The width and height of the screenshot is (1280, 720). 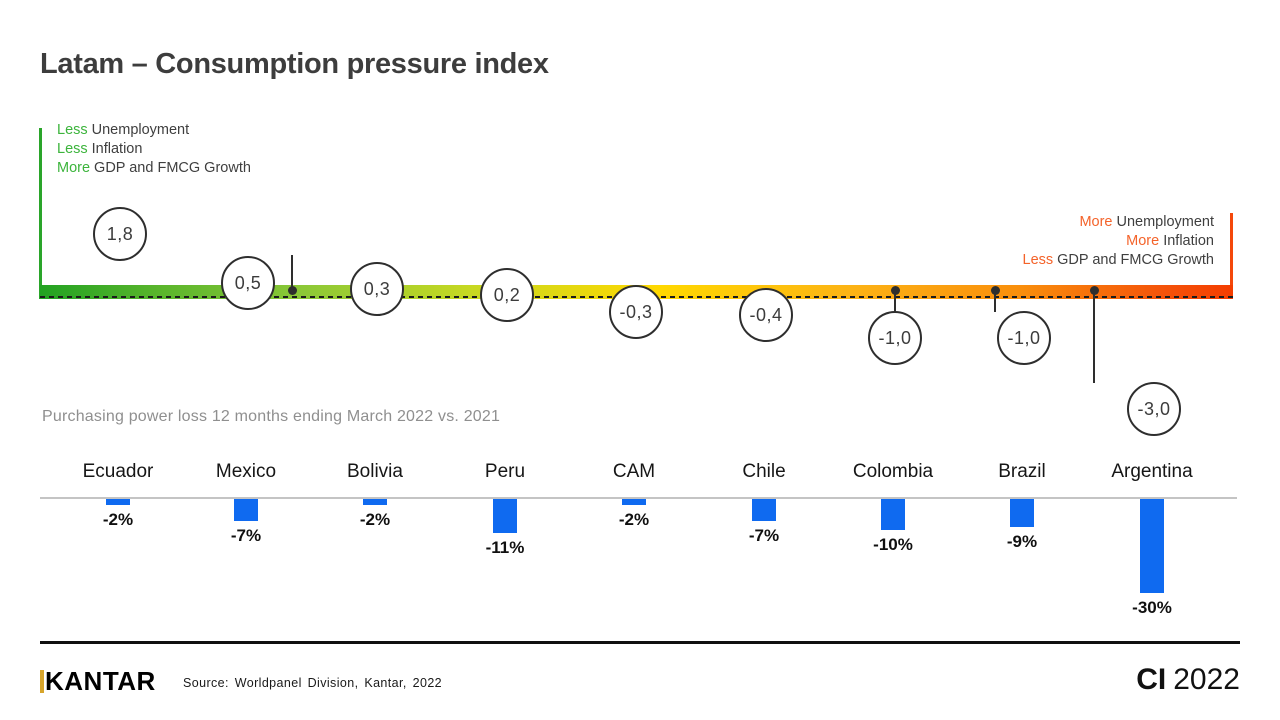 What do you see at coordinates (636, 312) in the screenshot?
I see `index-value-circle: -0,3` at bounding box center [636, 312].